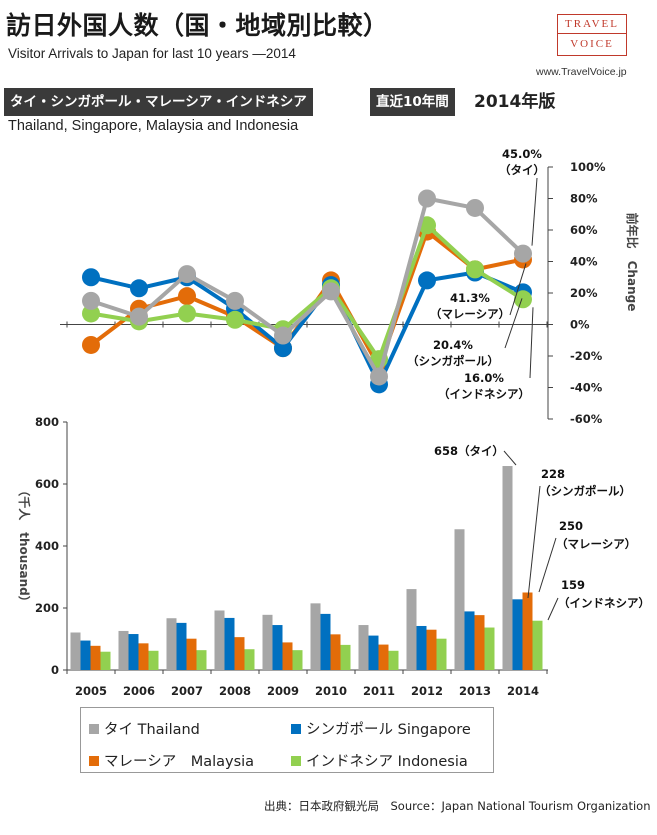 The width and height of the screenshot is (657, 835). Describe the element at coordinates (586, 388) in the screenshot. I see `line-y-tick-label: -40%` at that location.